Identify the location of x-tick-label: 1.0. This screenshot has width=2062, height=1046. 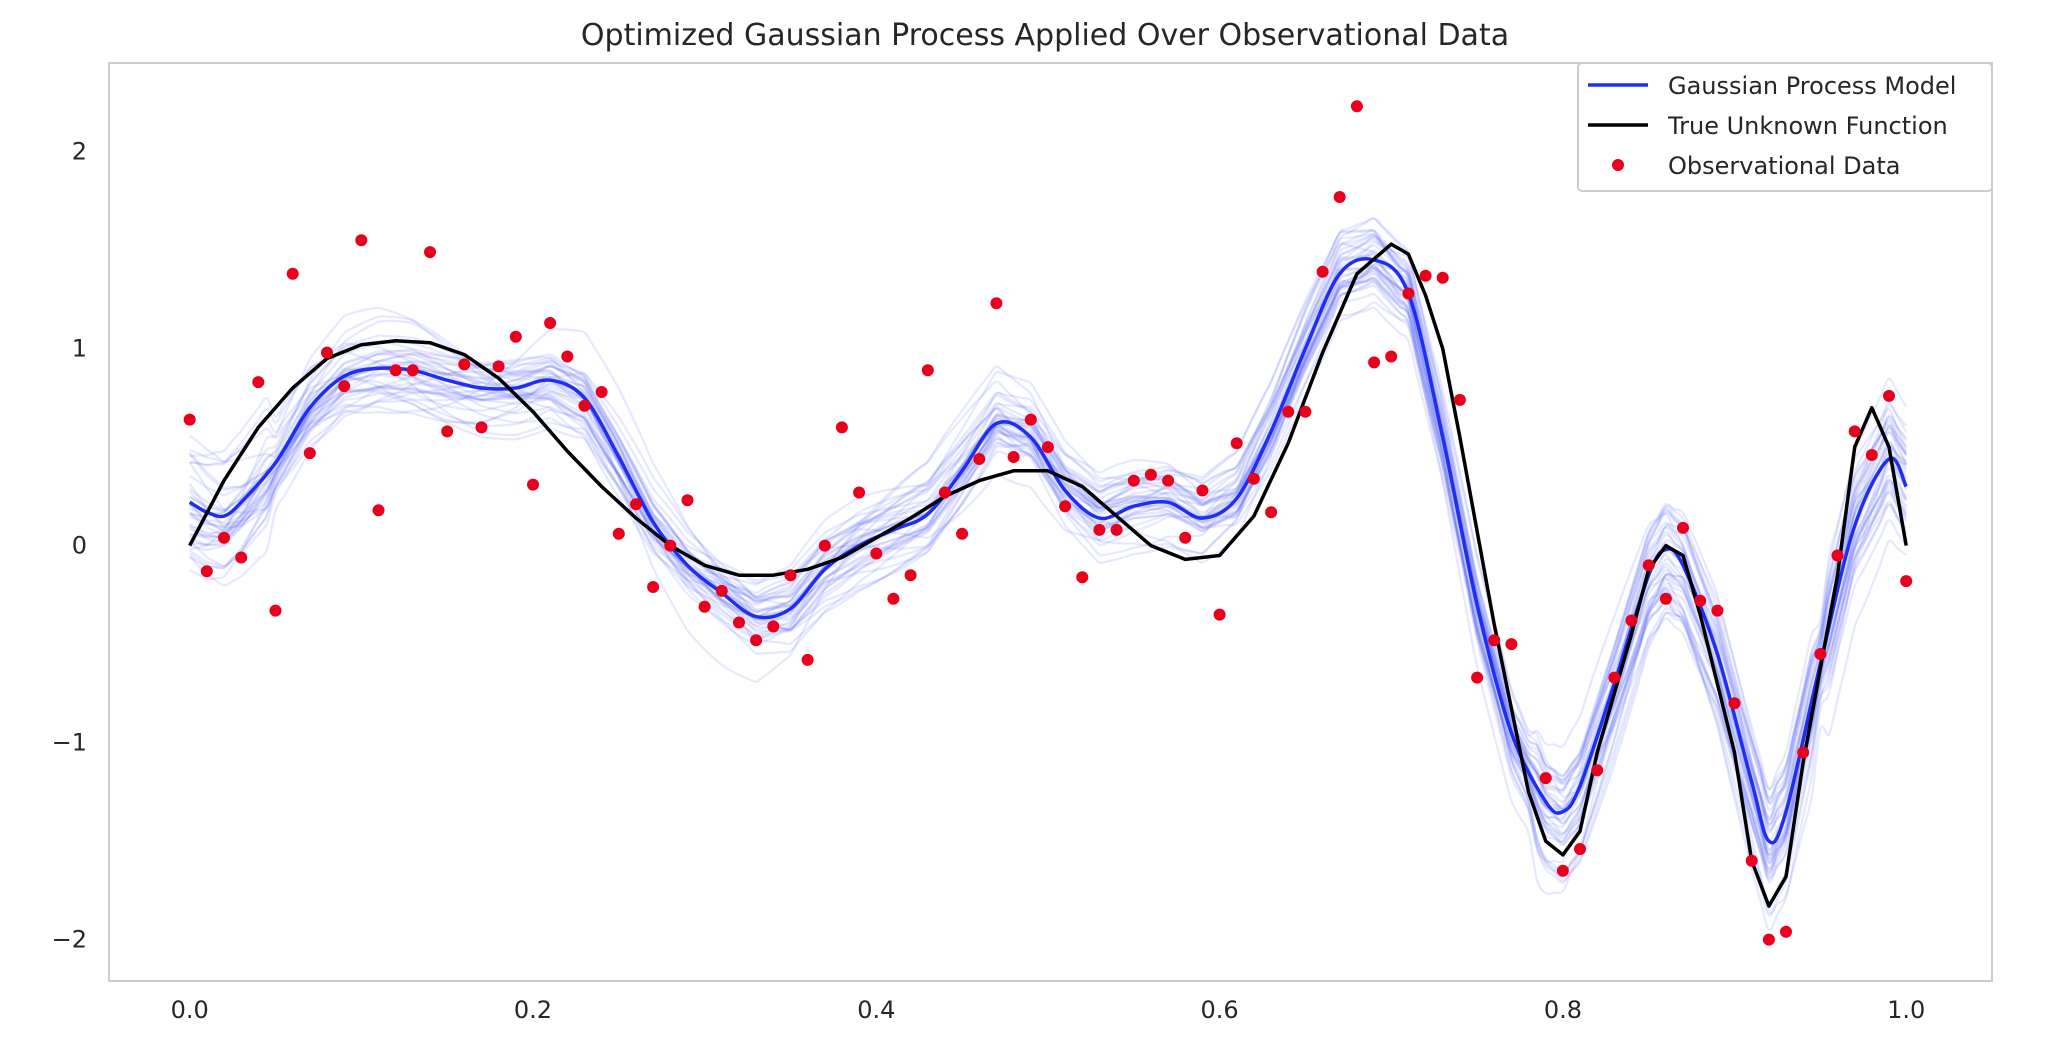
(1906, 1010).